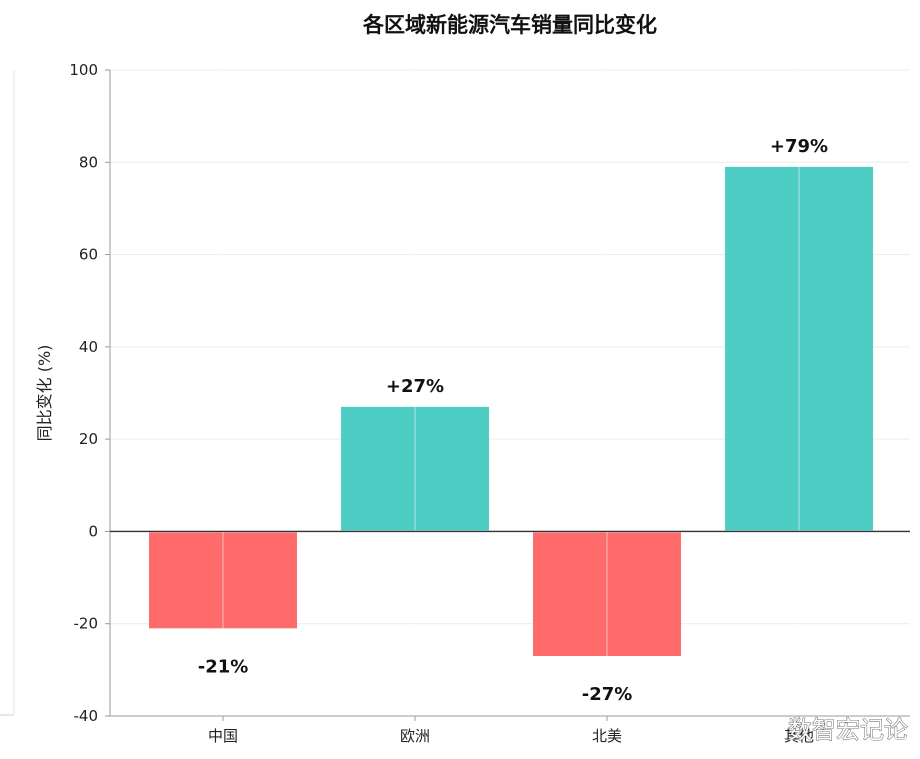  What do you see at coordinates (88, 439) in the screenshot?
I see `y-tick-label: 20` at bounding box center [88, 439].